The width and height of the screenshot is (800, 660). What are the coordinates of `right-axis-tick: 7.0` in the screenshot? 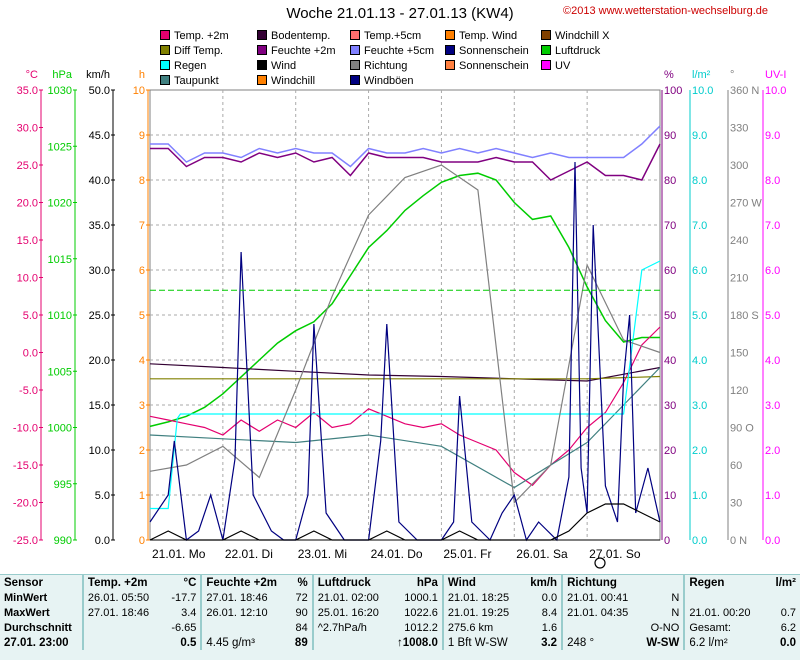 It's located at (772, 226).